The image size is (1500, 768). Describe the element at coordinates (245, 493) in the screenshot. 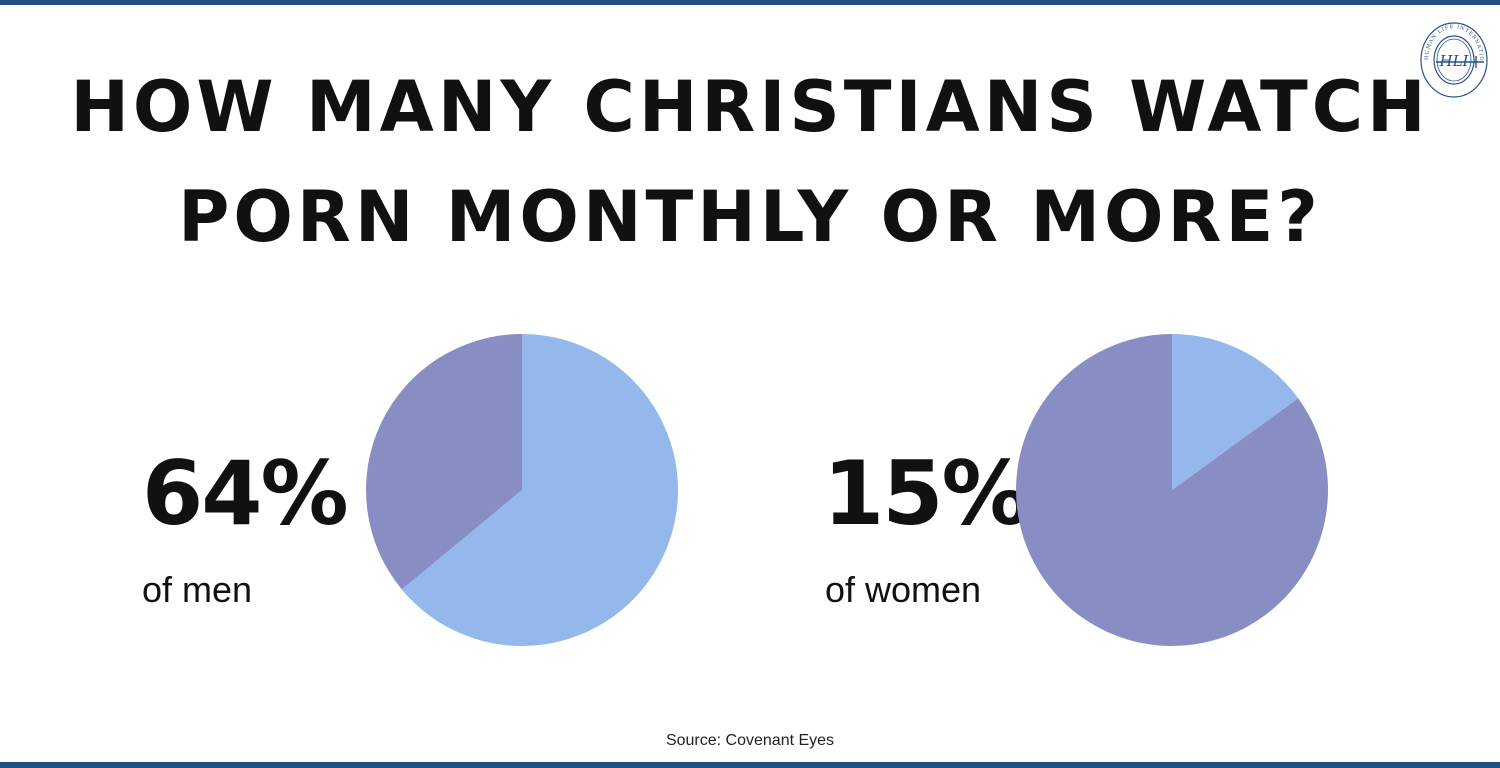

I see `men-percent: 64%` at that location.